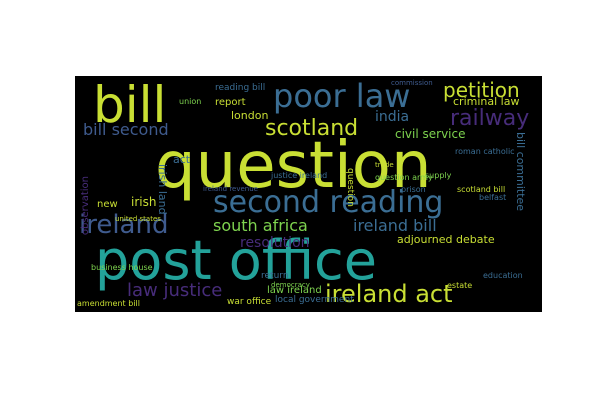  Describe the element at coordinates (162, 189) in the screenshot. I see `word-irish-land: irish land` at that location.